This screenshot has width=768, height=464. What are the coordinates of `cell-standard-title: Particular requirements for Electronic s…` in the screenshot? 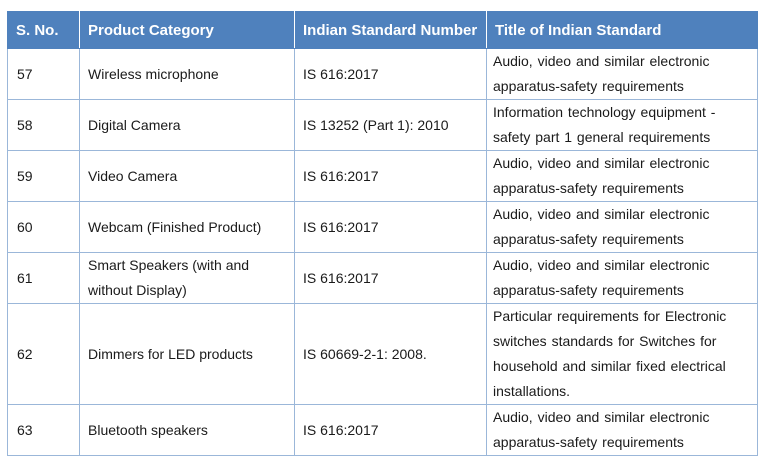 It's located at (622, 354).